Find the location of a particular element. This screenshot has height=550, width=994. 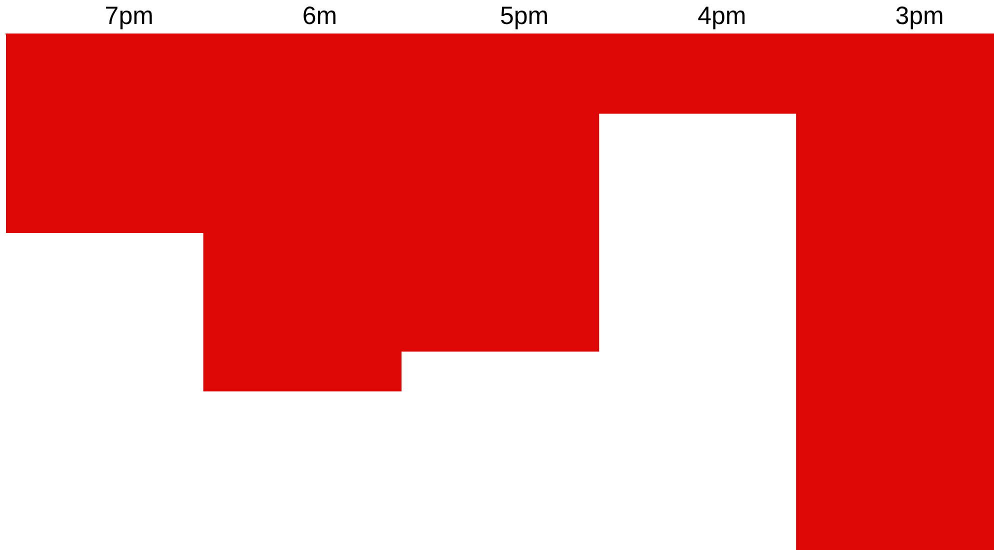

x-tick-label: 7pm is located at coordinates (129, 16).